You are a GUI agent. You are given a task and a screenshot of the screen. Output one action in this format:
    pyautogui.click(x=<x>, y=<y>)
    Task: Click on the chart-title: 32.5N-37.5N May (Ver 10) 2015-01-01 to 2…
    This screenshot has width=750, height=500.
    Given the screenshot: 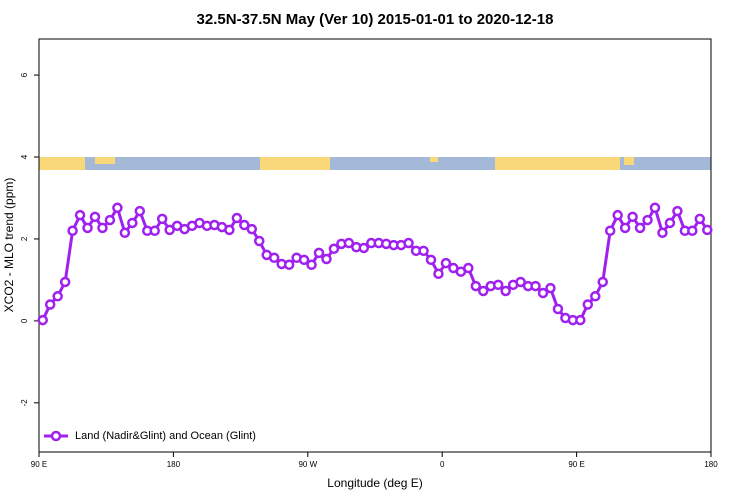 What is the action you would take?
    pyautogui.click(x=375, y=19)
    